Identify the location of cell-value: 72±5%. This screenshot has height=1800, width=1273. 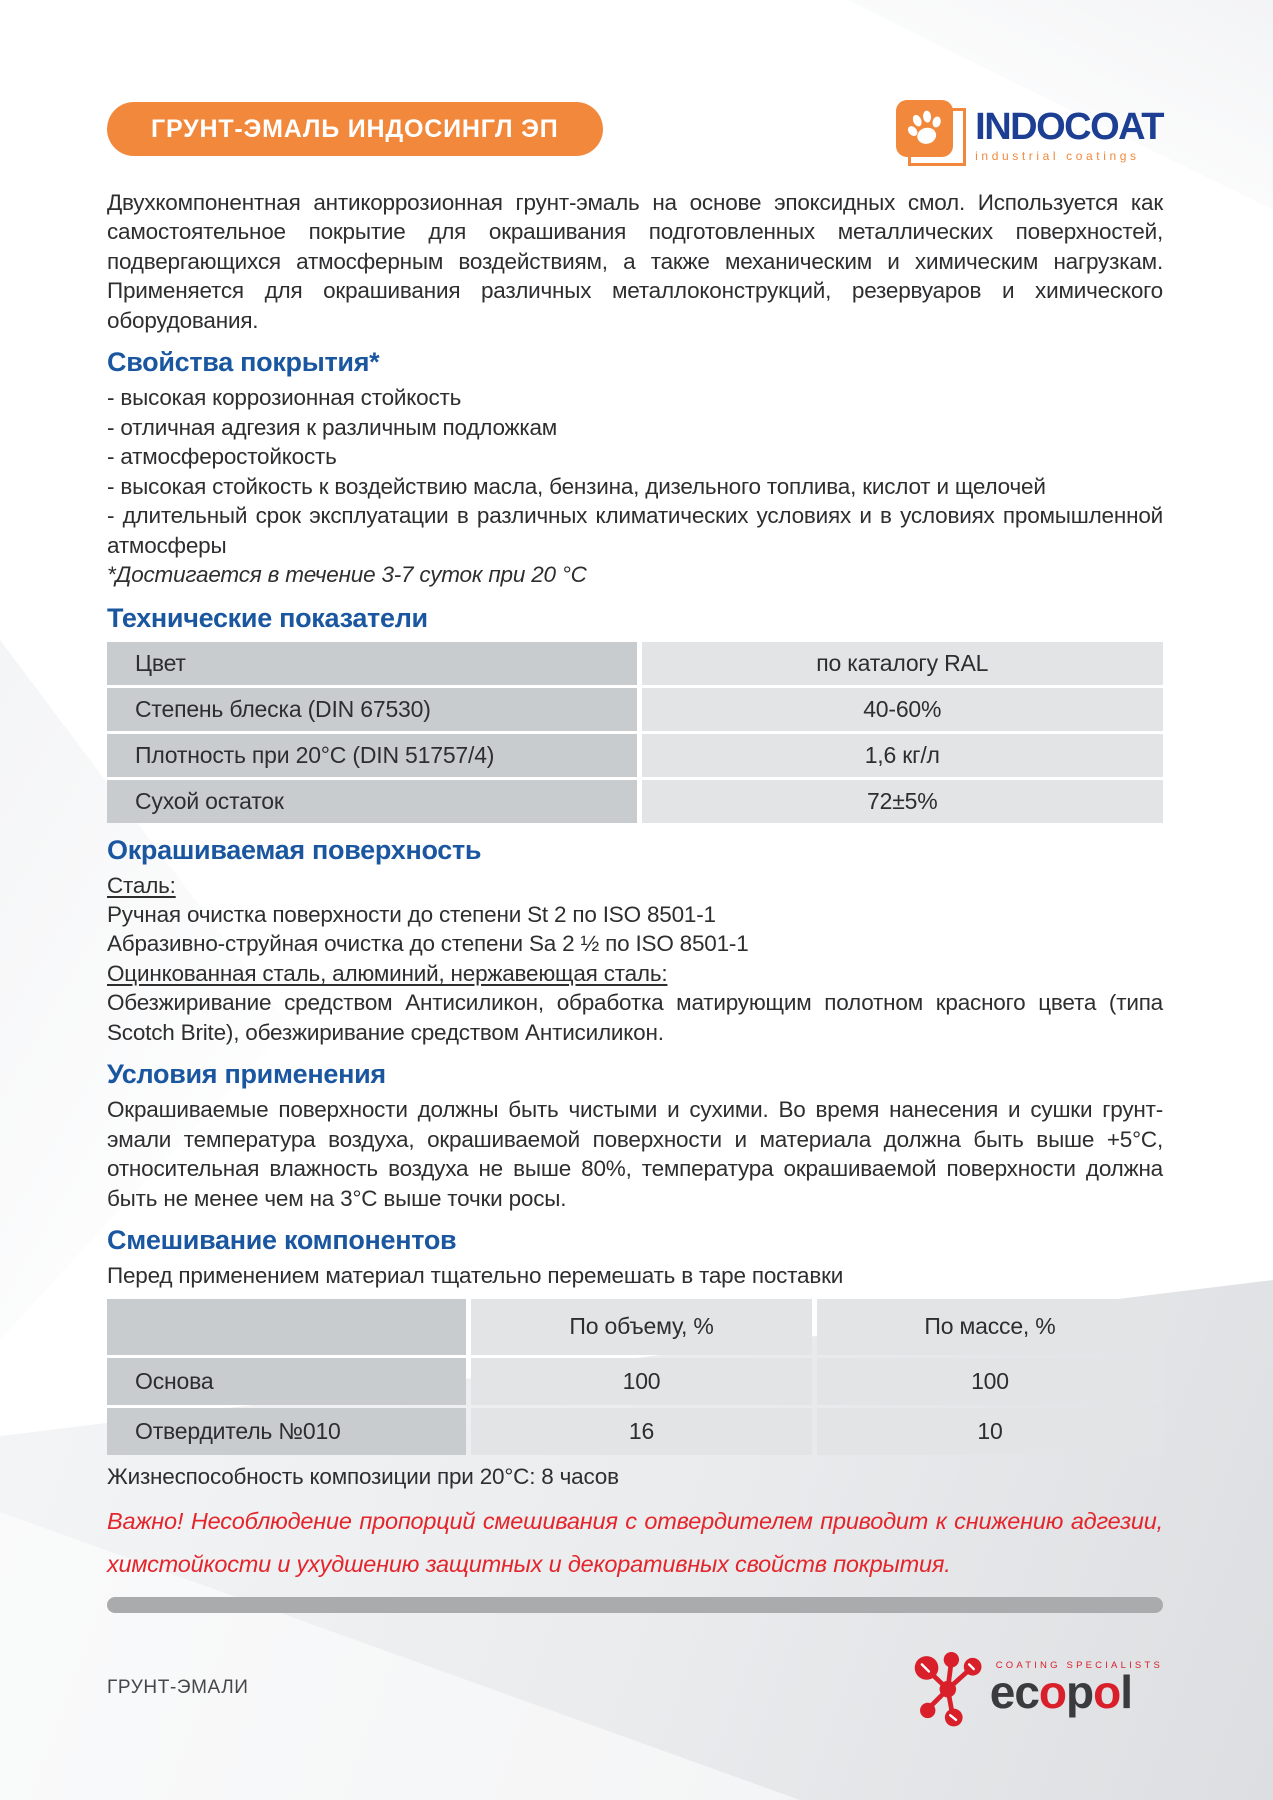
(902, 801).